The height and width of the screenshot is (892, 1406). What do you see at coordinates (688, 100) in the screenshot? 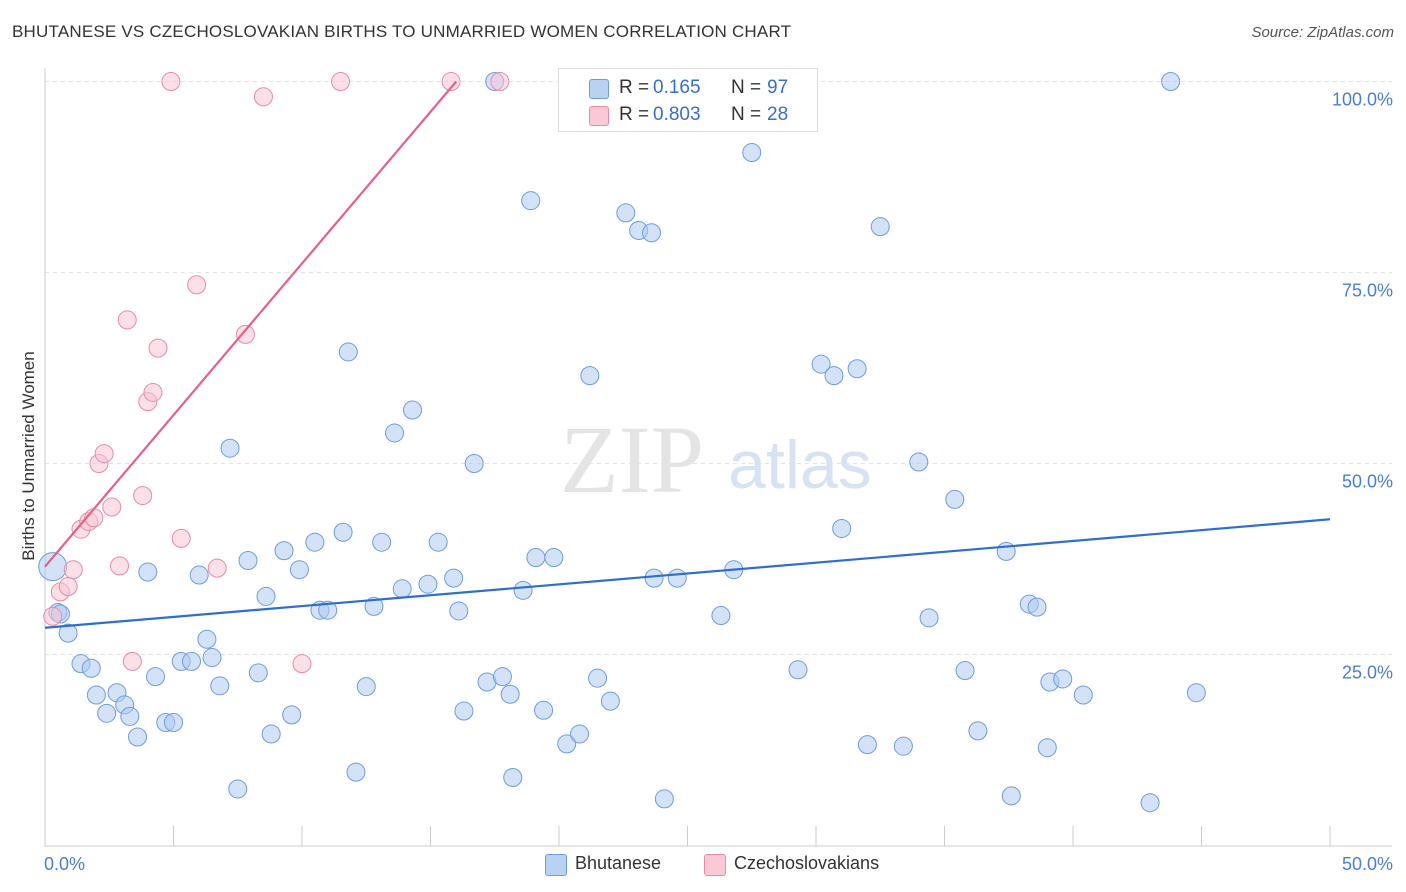
I see `correlation-legend: R = 0.165 N = 97 R = 0.803 N = 28` at bounding box center [688, 100].